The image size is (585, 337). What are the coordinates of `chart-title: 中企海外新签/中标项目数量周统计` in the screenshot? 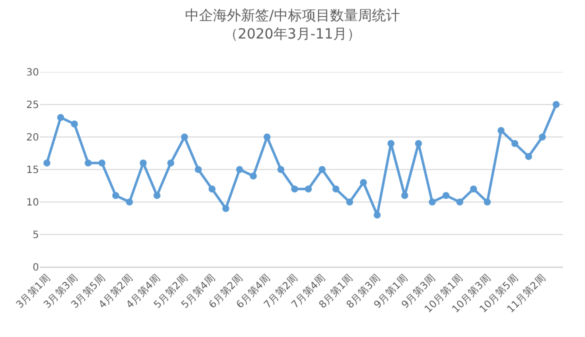 It's located at (292, 16).